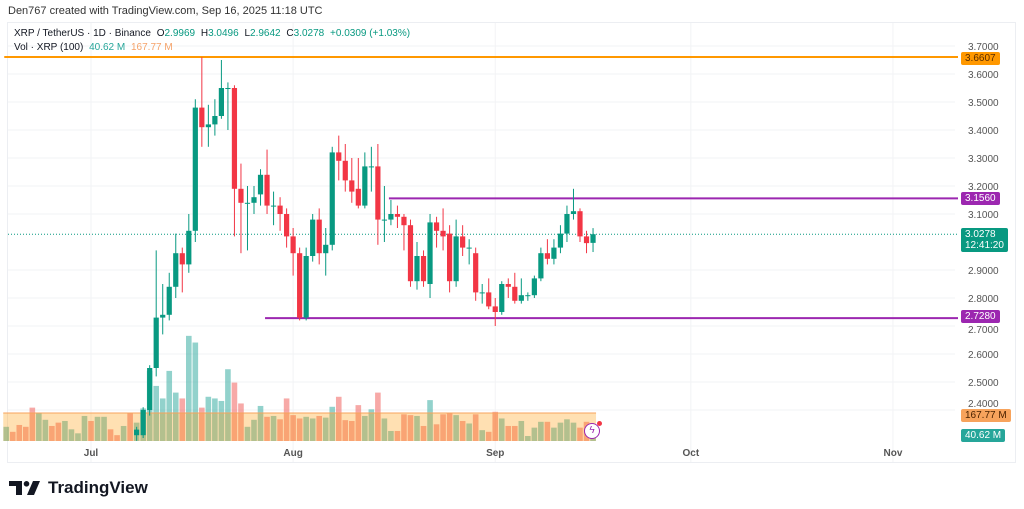 Image resolution: width=1024 pixels, height=509 pixels. What do you see at coordinates (593, 430) in the screenshot?
I see `lightning-icon: ϟ` at bounding box center [593, 430].